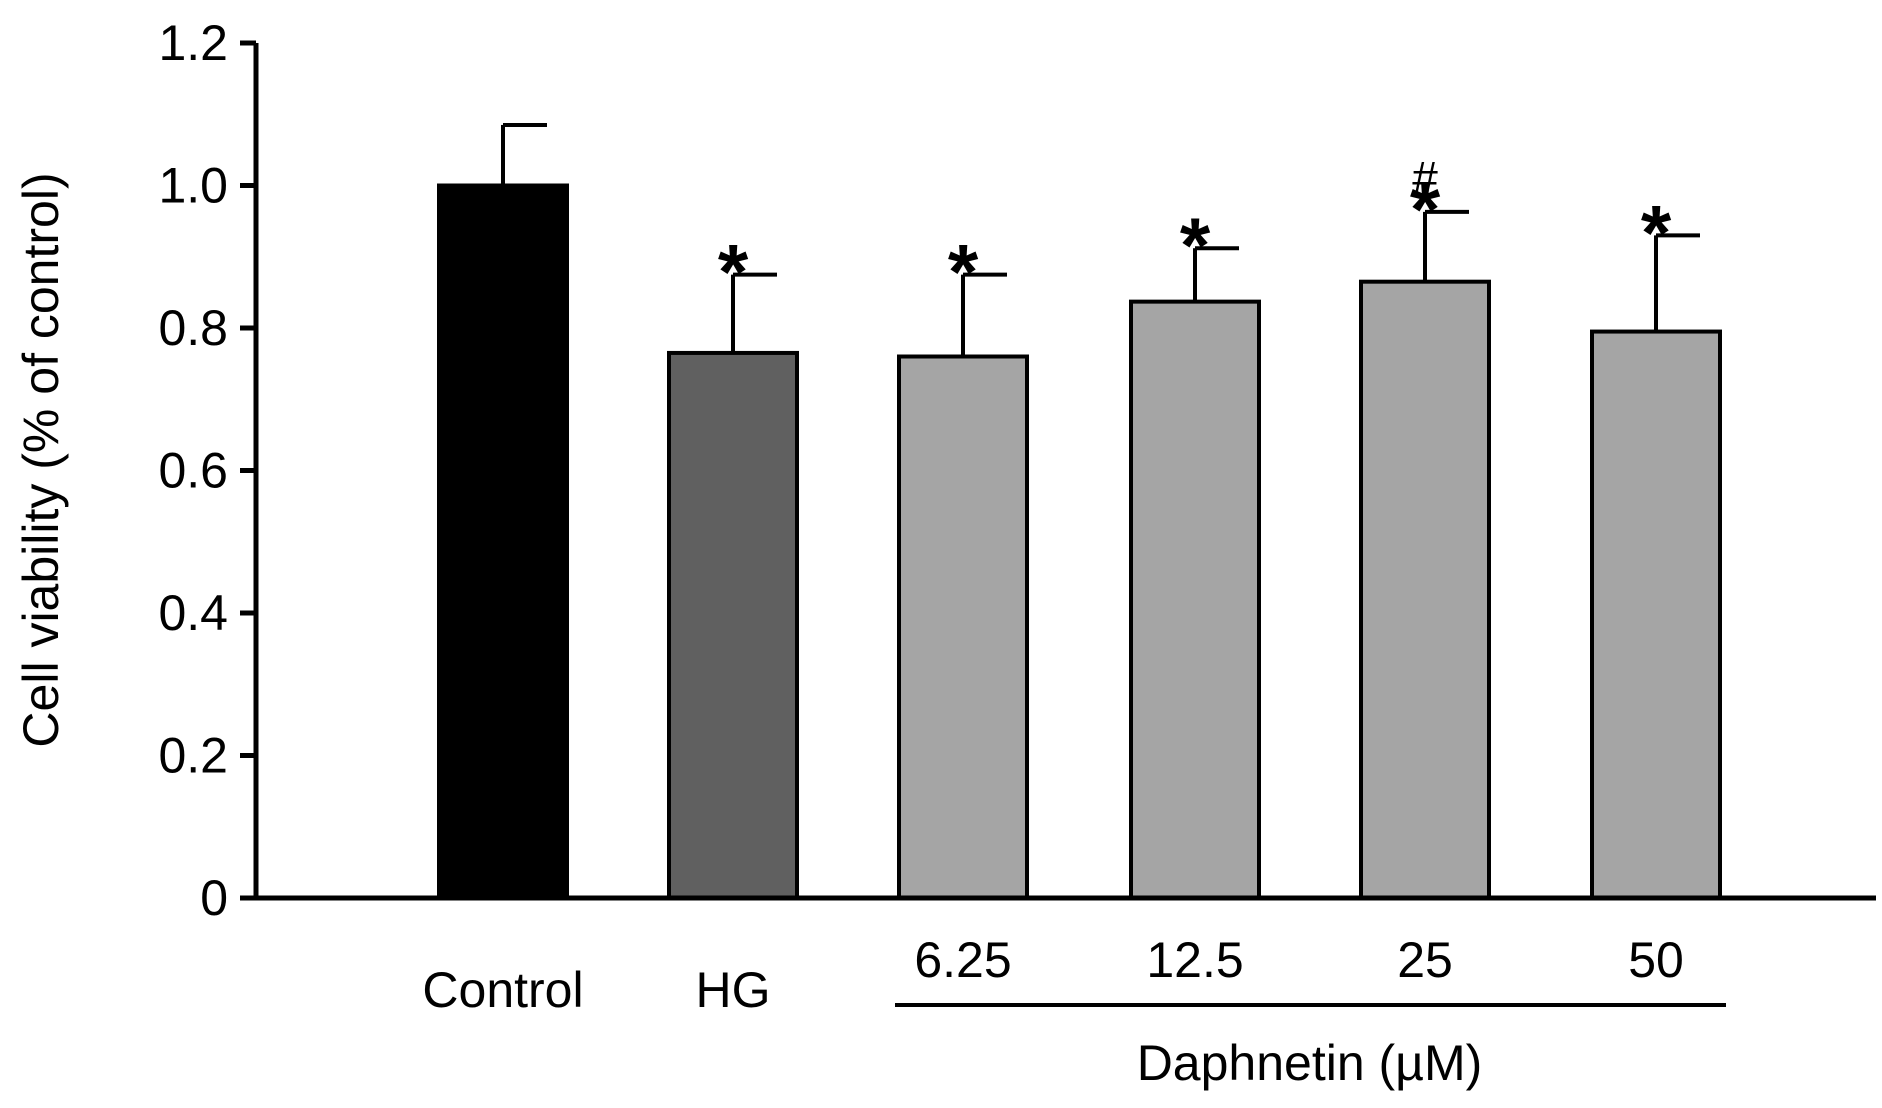 The width and height of the screenshot is (1882, 1108). I want to click on y-tick-label: 0.2, so click(193, 756).